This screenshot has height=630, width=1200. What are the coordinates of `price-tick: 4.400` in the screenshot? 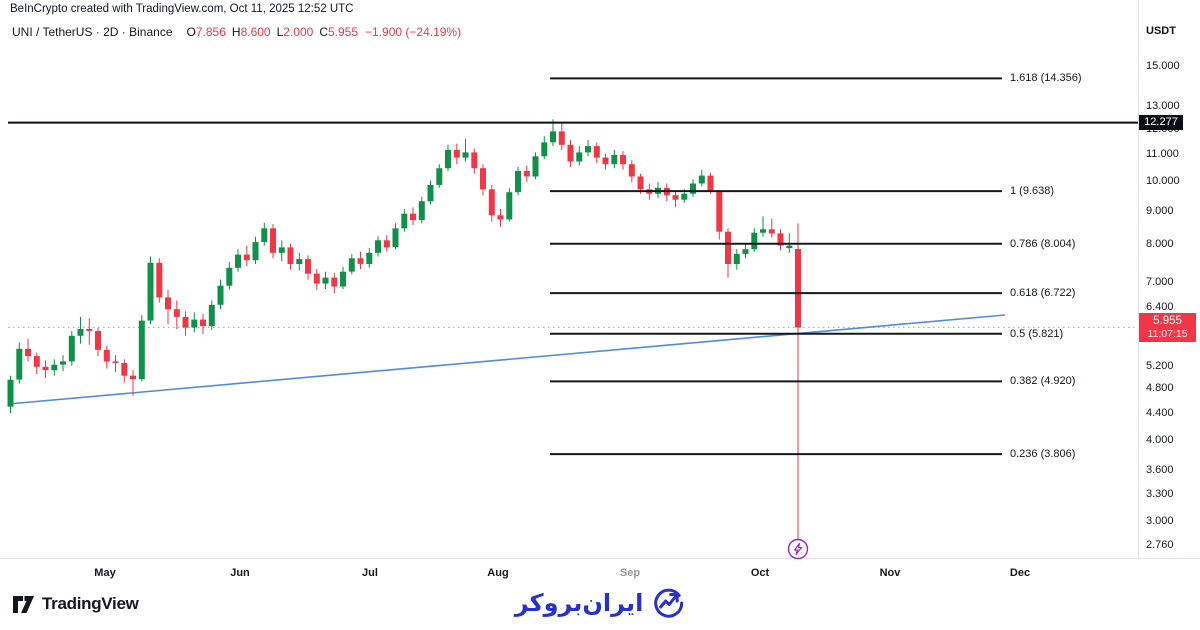 It's located at (1160, 413).